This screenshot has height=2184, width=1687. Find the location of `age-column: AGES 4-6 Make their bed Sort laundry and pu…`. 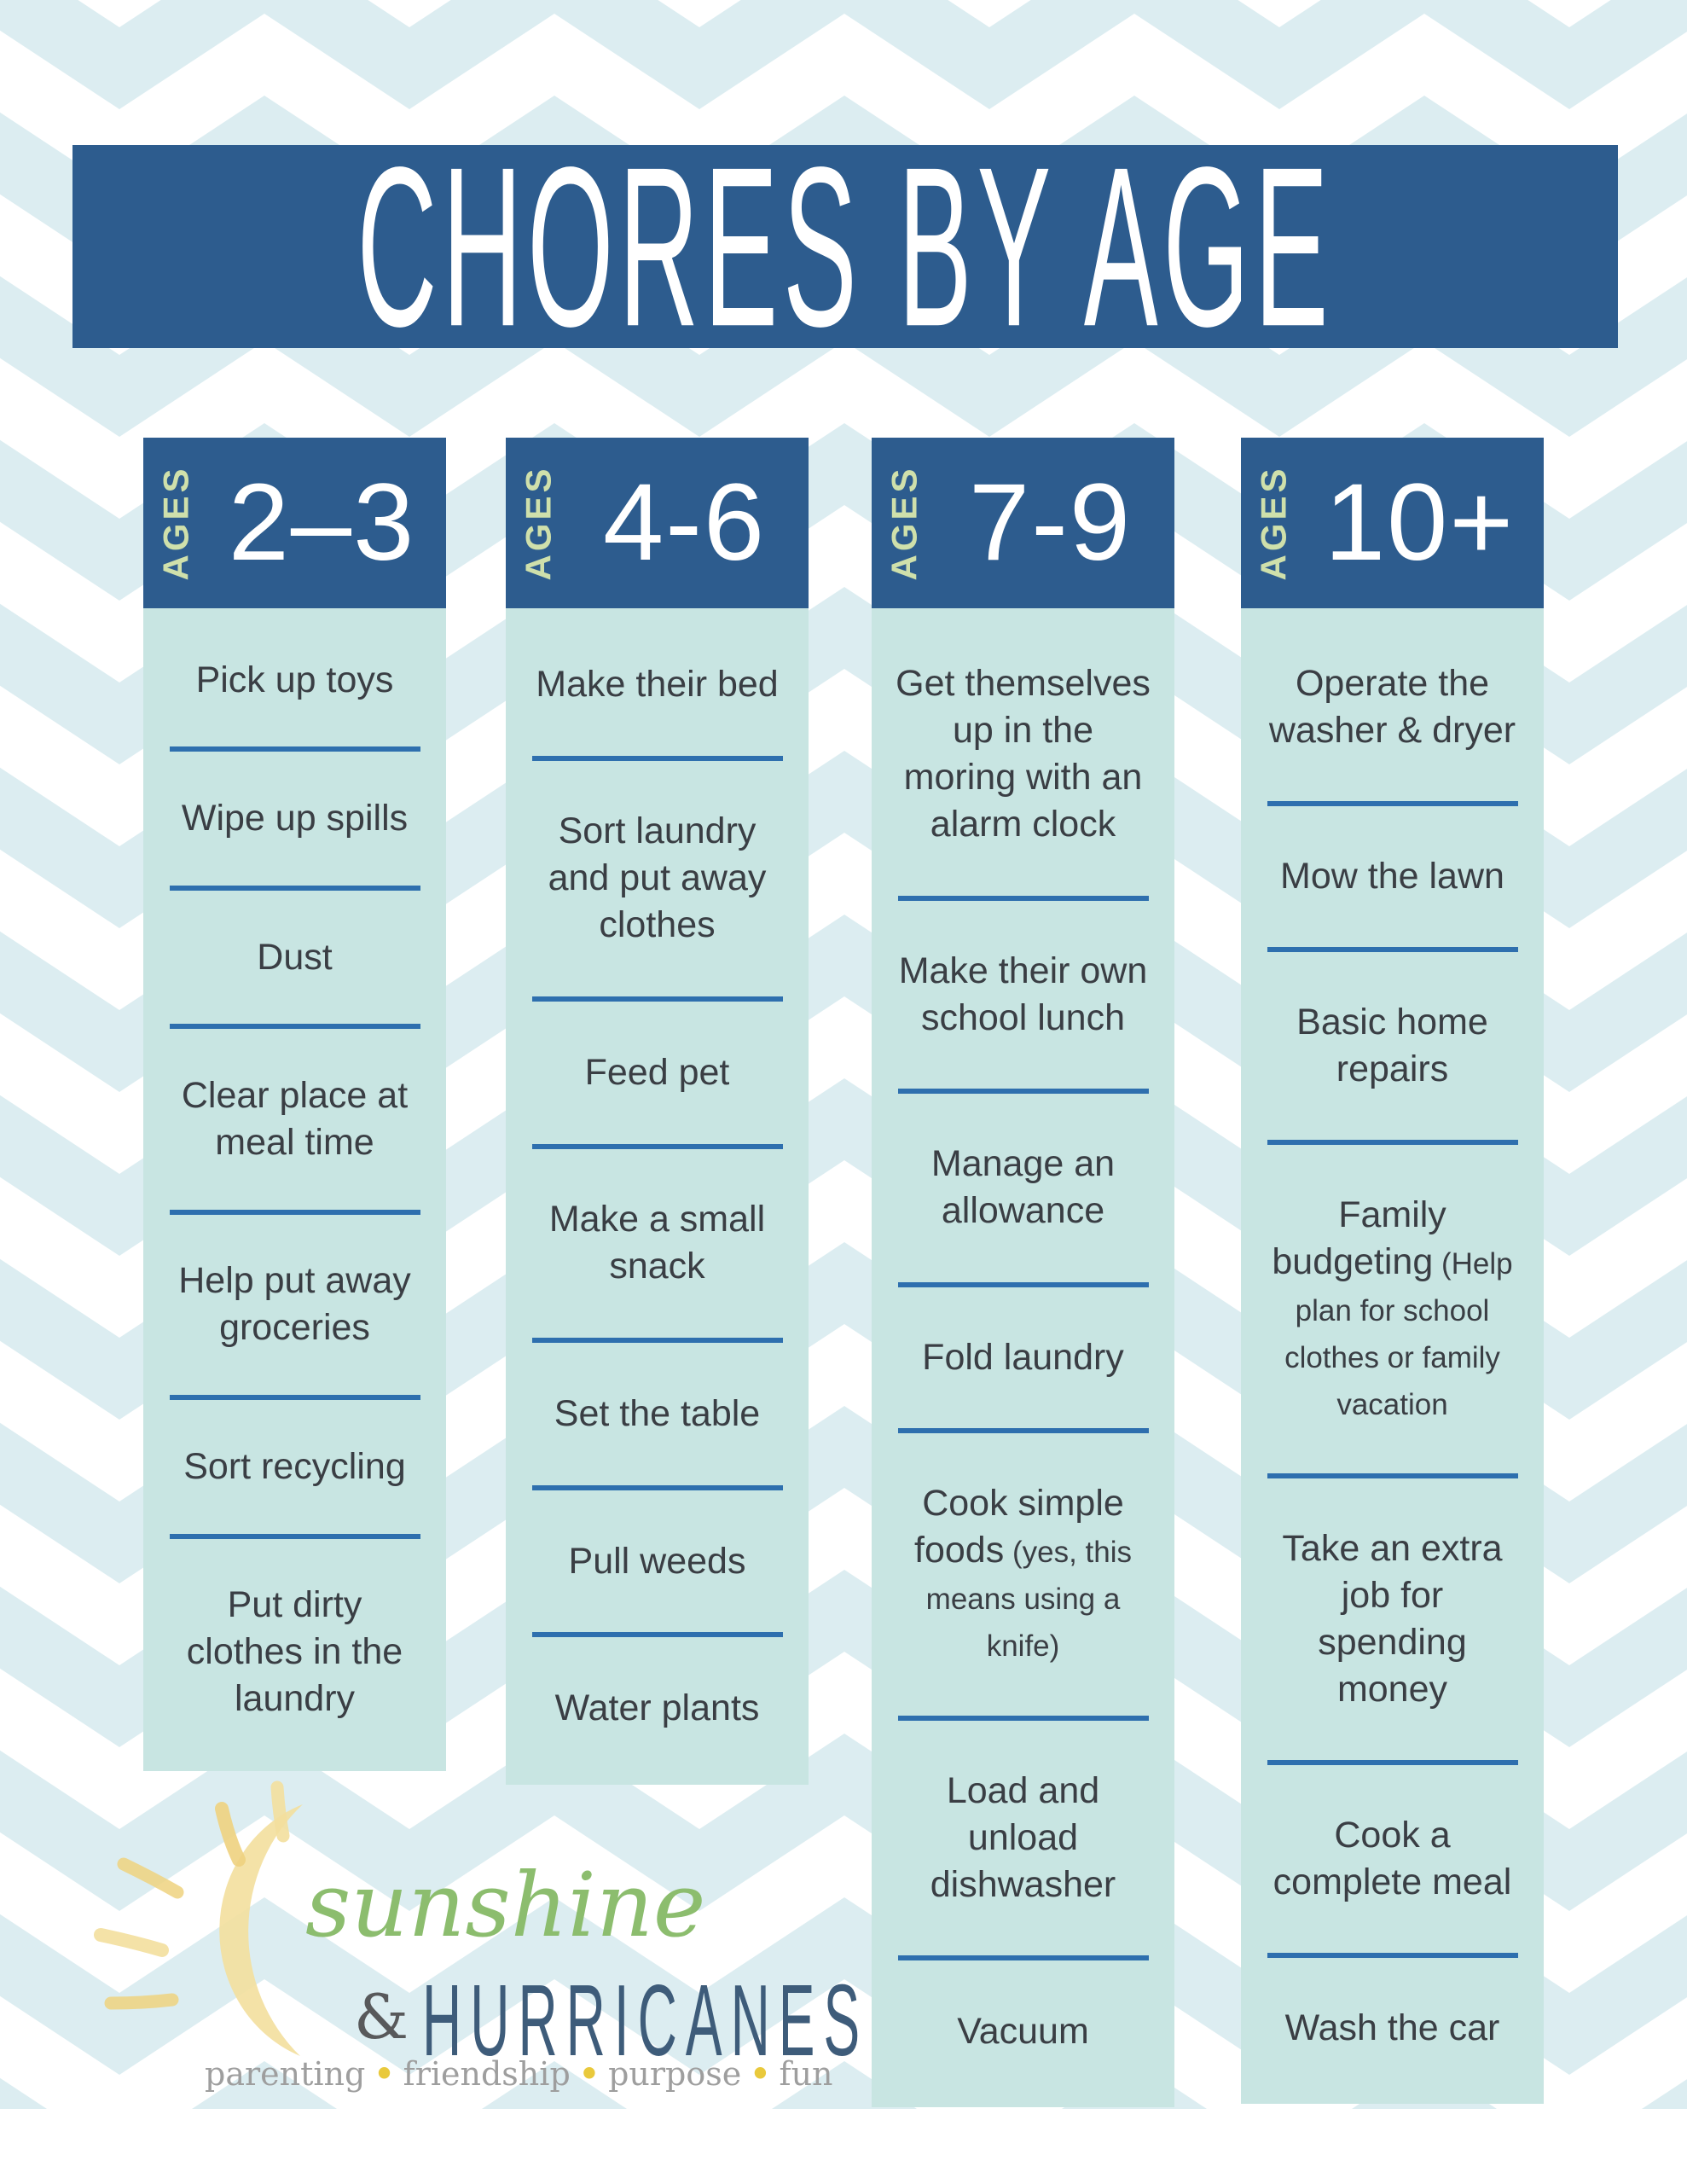

age-column: AGES 4-6 Make their bed Sort laundry and pu… is located at coordinates (657, 1111).